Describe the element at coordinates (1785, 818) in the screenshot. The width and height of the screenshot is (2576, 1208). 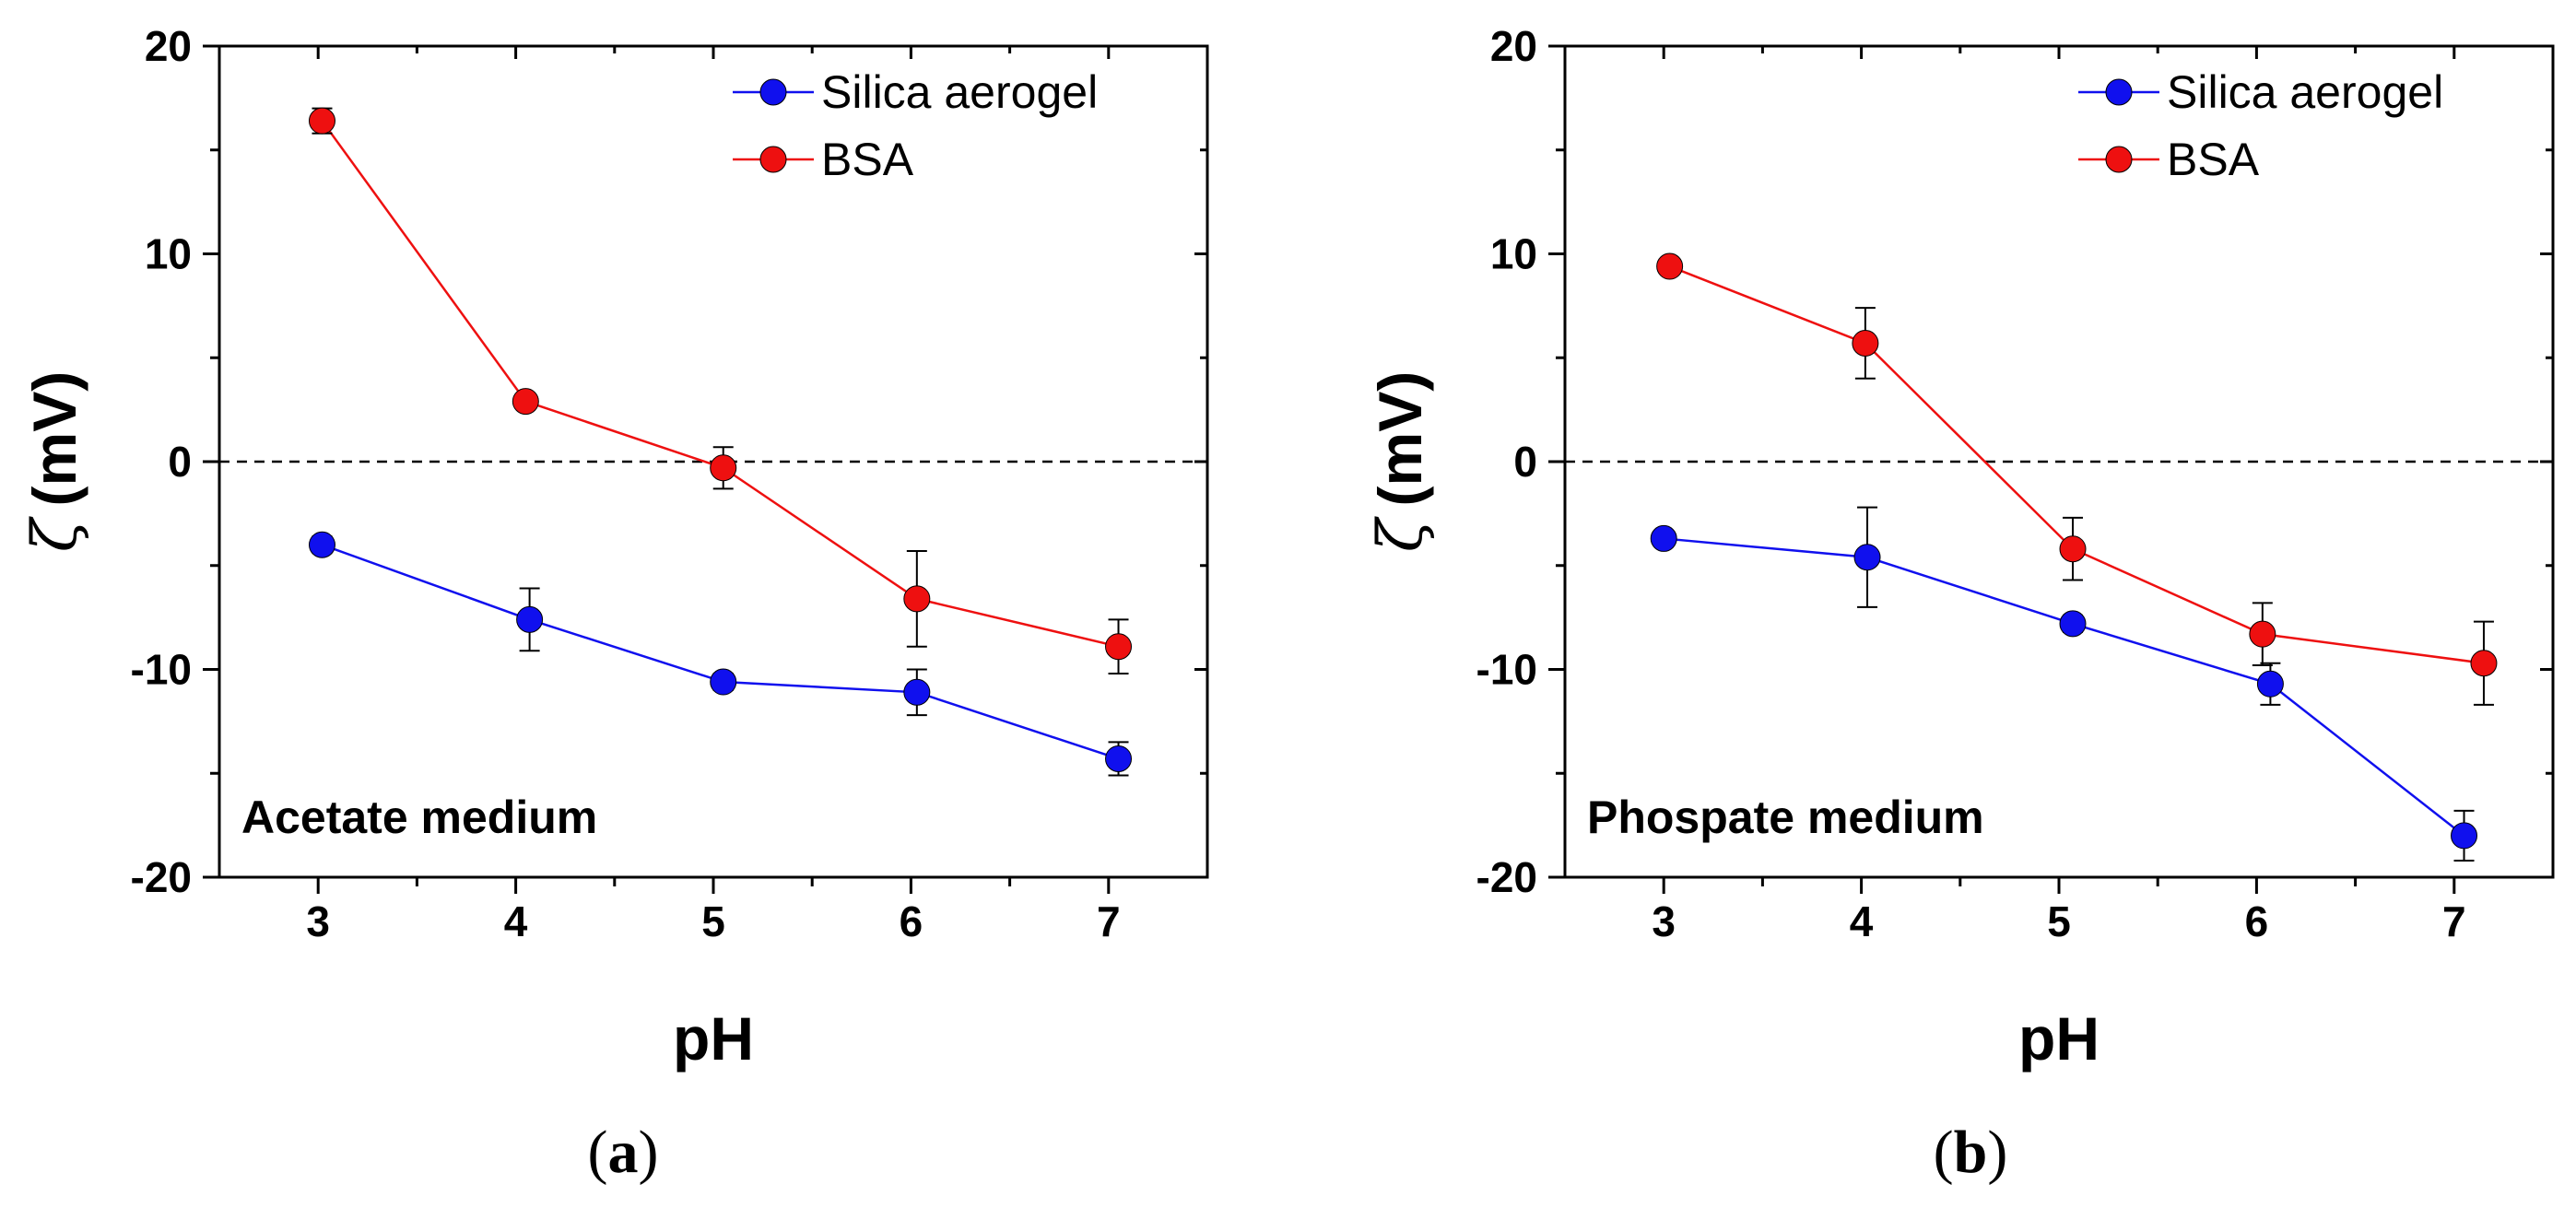
I see `panel-annotation: Phospate medium` at that location.